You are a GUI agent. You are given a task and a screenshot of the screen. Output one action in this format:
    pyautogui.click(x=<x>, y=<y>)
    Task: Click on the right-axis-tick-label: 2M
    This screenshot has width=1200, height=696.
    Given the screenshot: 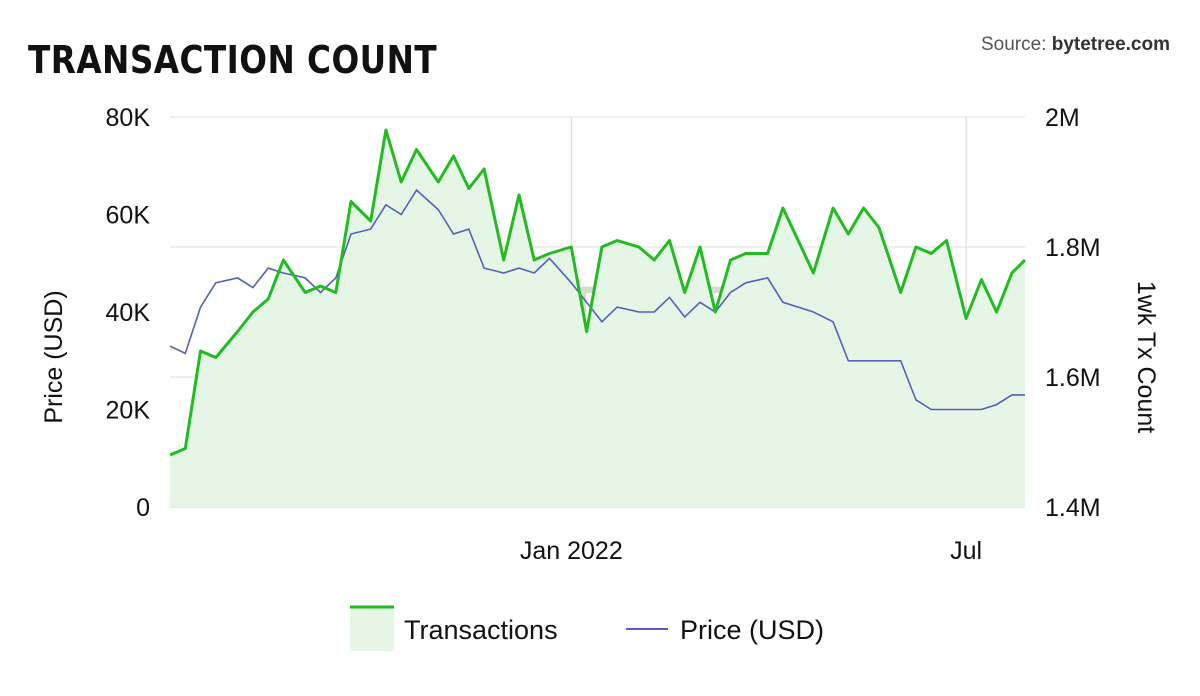 What is the action you would take?
    pyautogui.click(x=1062, y=118)
    